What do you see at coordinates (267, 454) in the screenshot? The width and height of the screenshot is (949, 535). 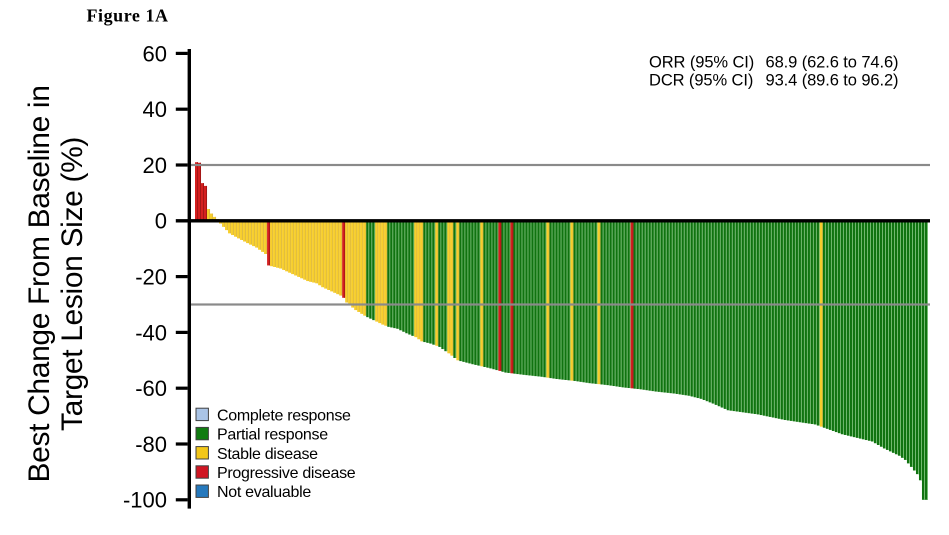 I see `svg-text: Stable disease` at bounding box center [267, 454].